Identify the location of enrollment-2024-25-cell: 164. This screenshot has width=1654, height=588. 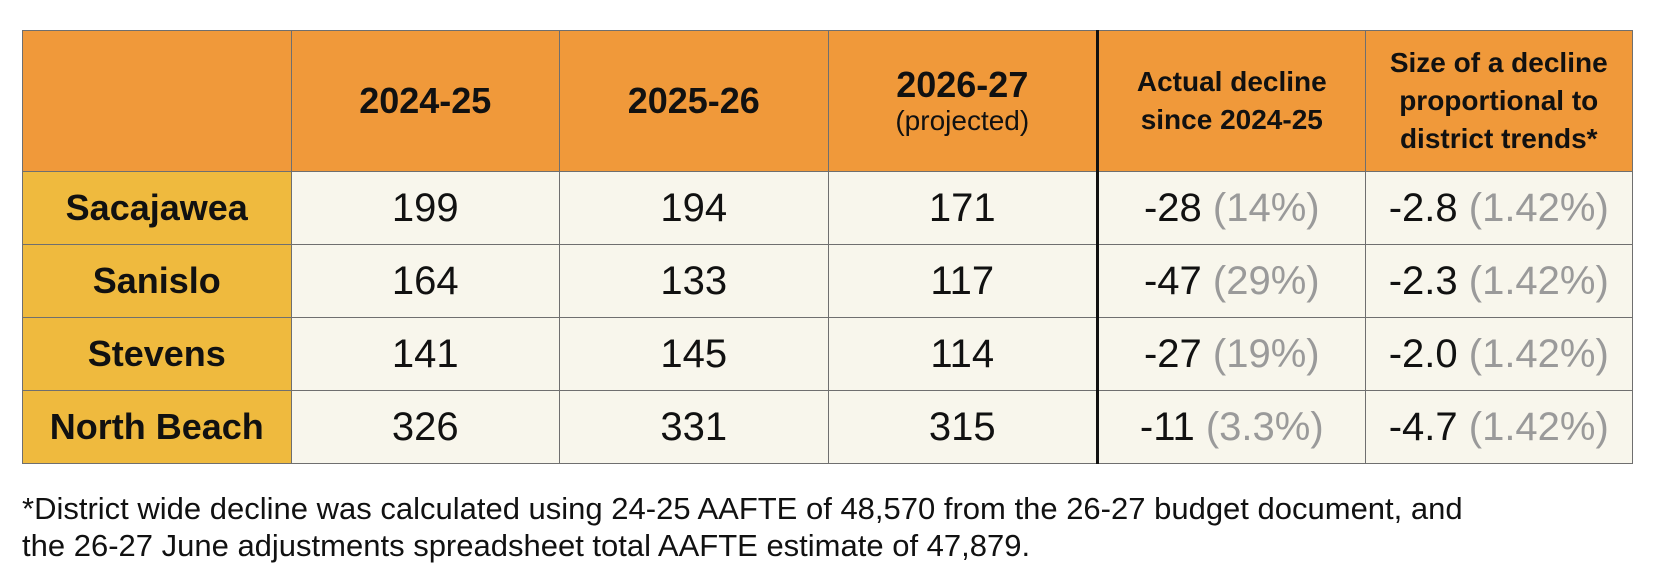
(425, 281).